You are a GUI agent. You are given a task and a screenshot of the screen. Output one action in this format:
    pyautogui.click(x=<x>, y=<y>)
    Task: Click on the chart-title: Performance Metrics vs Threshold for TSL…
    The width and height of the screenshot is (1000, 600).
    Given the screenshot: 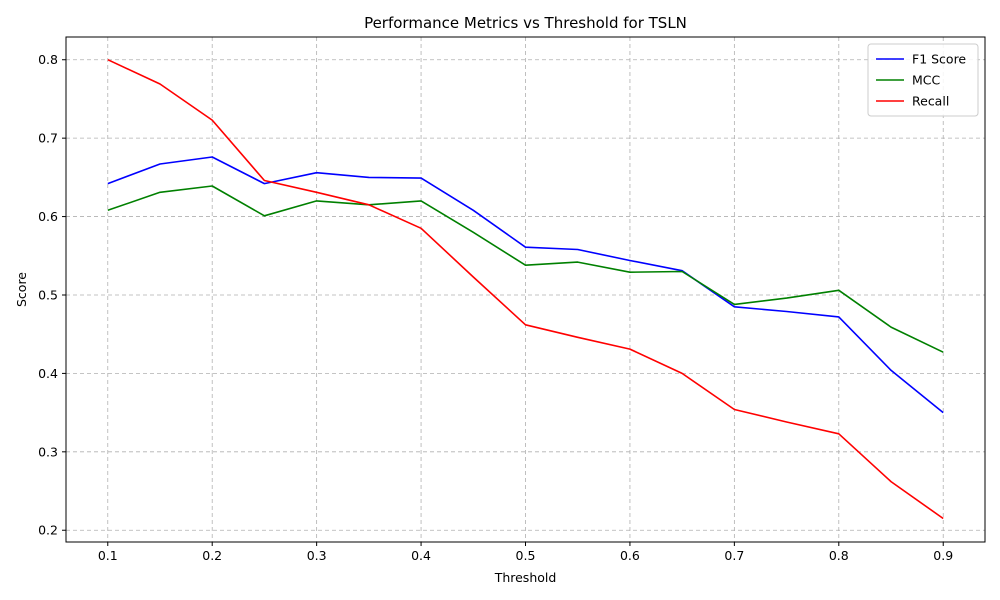 What is the action you would take?
    pyautogui.click(x=525, y=23)
    